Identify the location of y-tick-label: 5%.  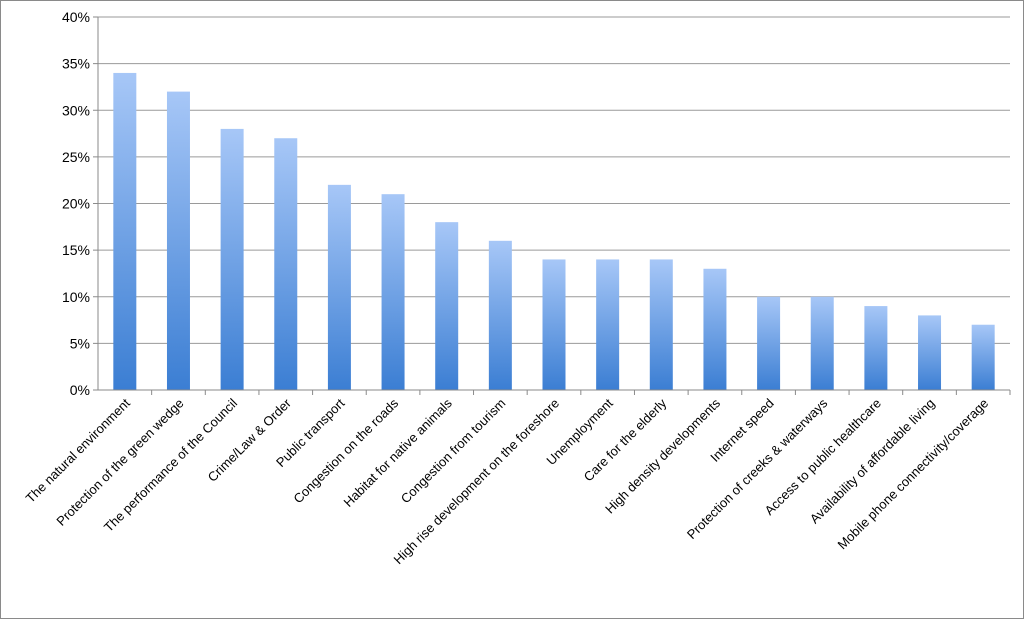
(80, 343).